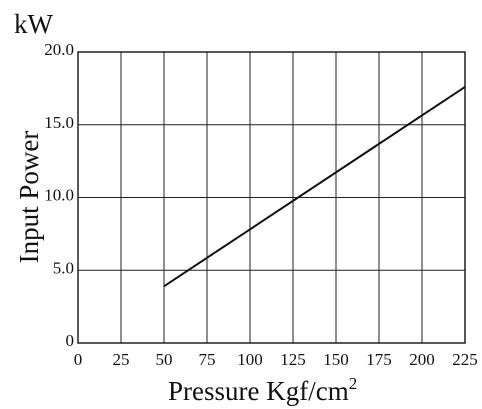  I want to click on y-tick-label: 10.0, so click(59, 195).